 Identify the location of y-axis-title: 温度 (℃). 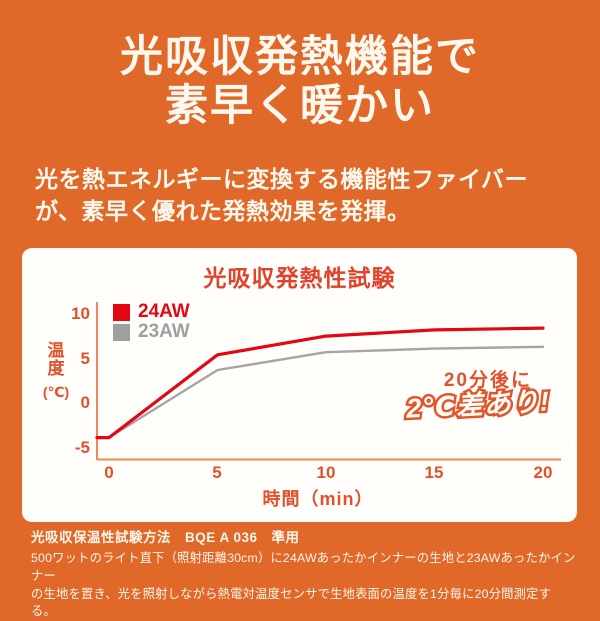
(56, 371).